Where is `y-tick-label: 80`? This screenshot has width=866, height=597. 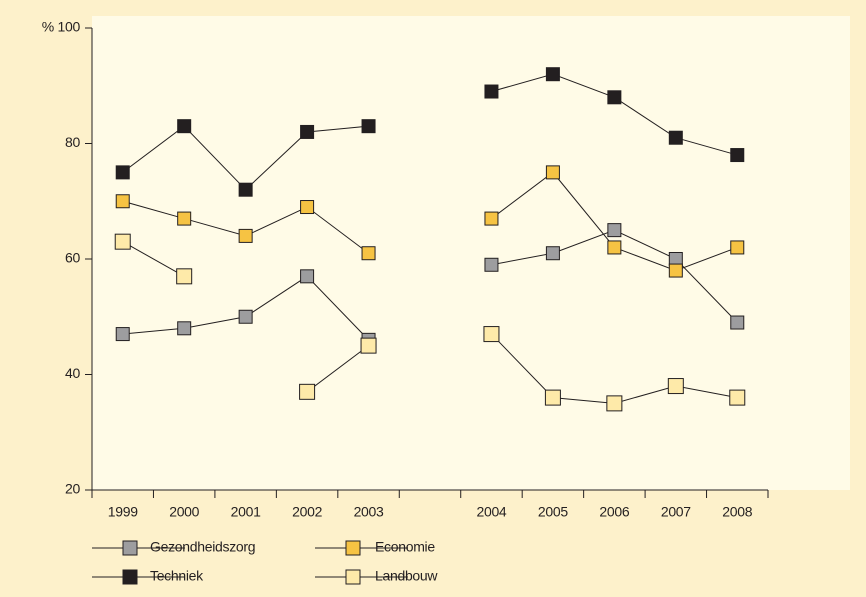 y-tick-label: 80 is located at coordinates (72, 142).